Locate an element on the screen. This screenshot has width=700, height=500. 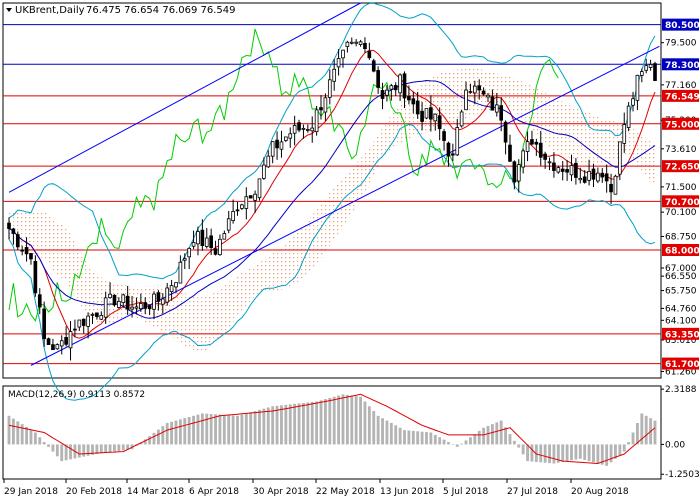
date-tick-label: 22 May 2018 is located at coordinates (345, 492).